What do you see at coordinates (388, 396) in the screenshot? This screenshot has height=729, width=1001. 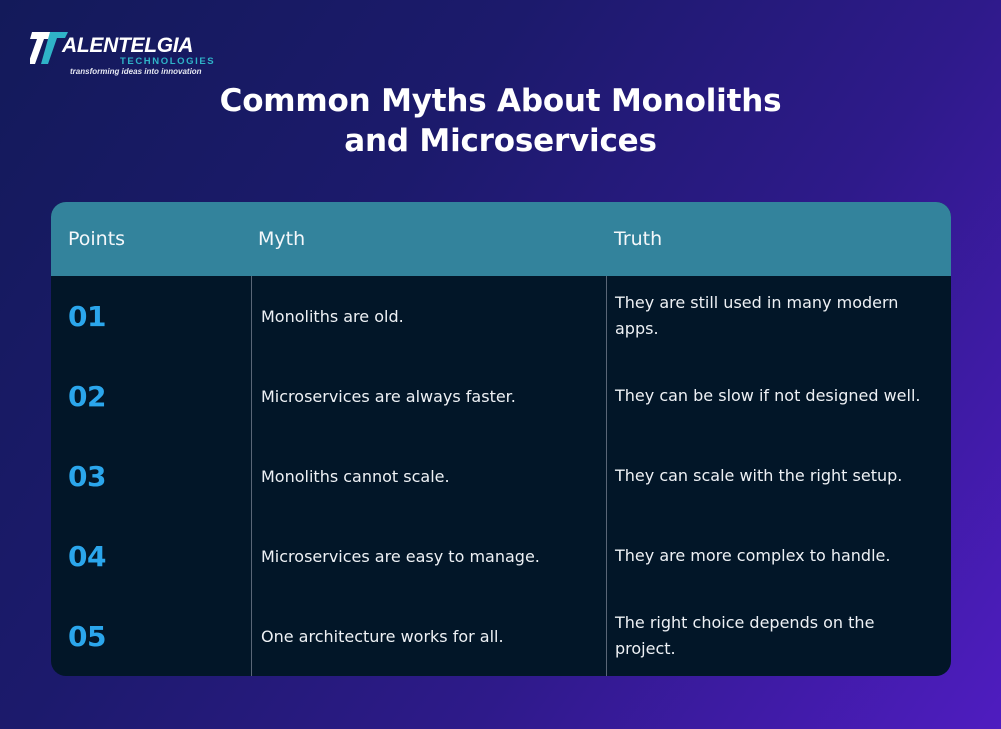 I see `myth-text: Microservices are always faster.` at bounding box center [388, 396].